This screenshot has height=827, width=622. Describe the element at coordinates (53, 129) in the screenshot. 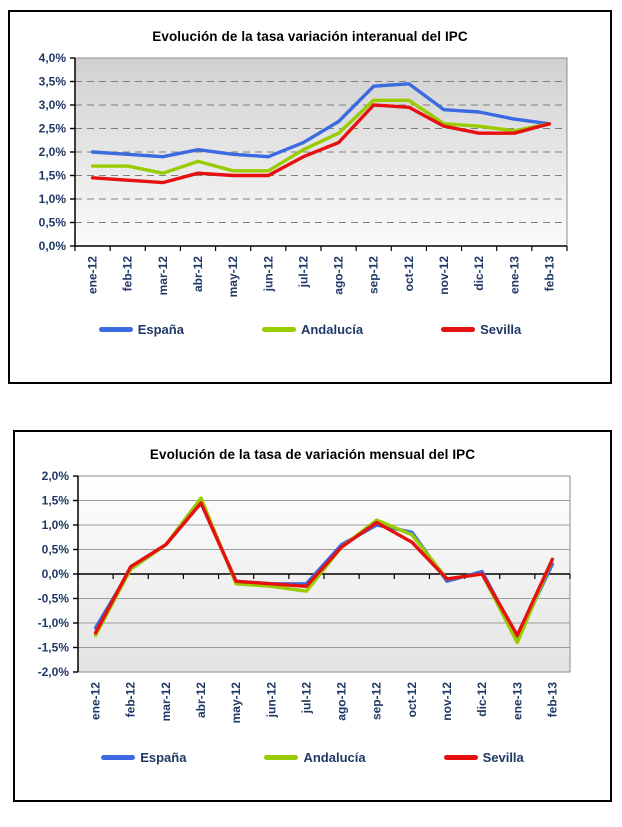

I see `y-tick-label: 2,5%` at that location.